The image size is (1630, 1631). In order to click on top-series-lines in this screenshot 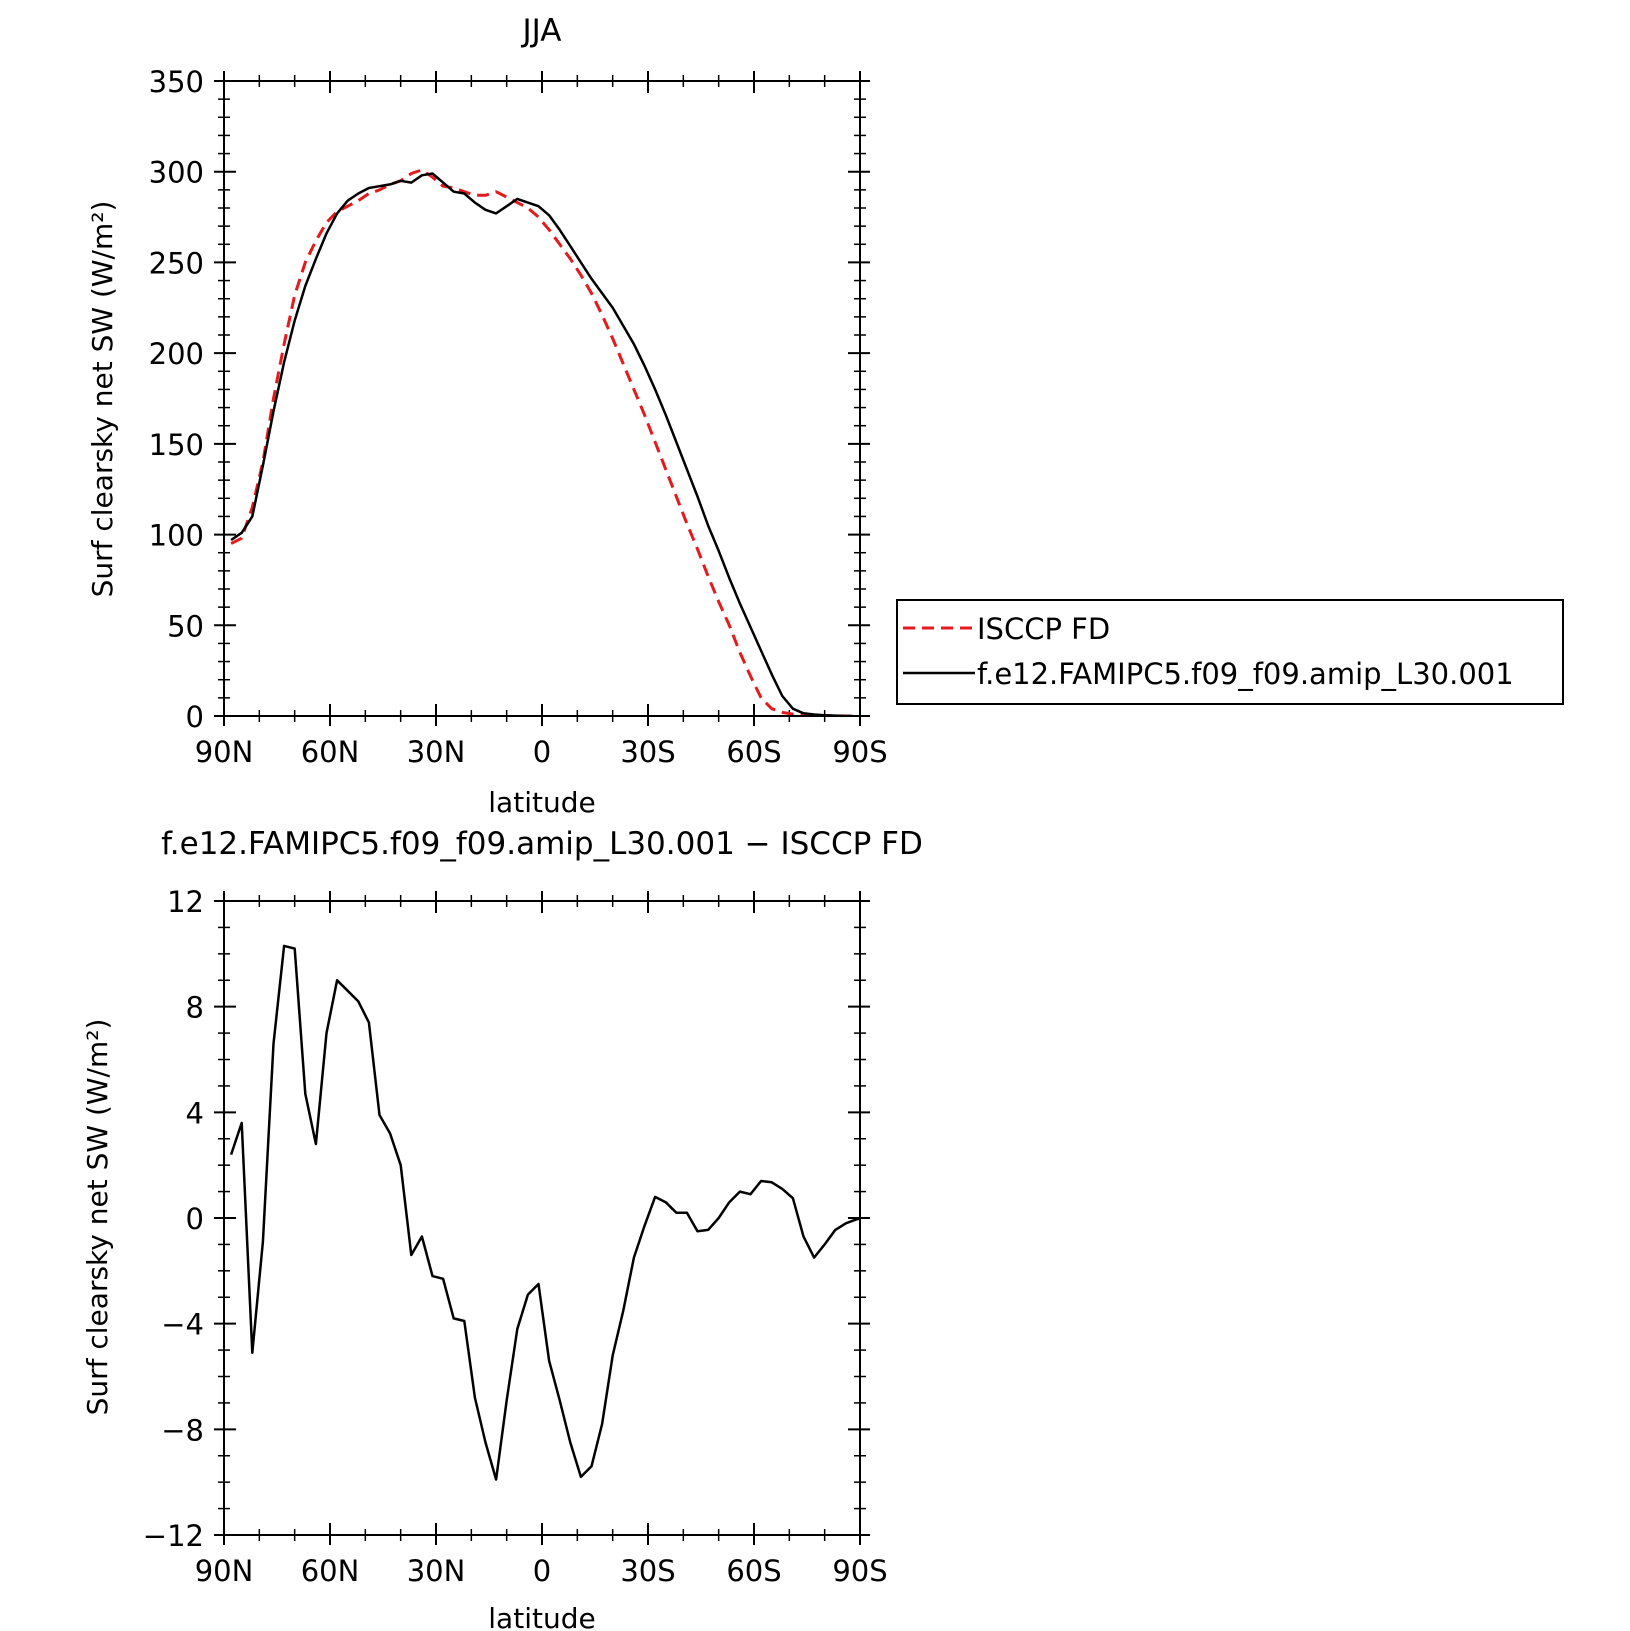, I will do `click(541, 442)`.